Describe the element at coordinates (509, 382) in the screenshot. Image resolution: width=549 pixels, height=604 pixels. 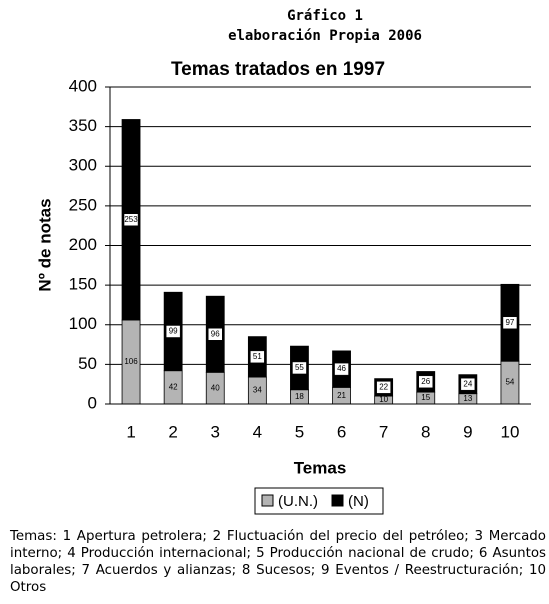
I see `data-label: 54` at that location.